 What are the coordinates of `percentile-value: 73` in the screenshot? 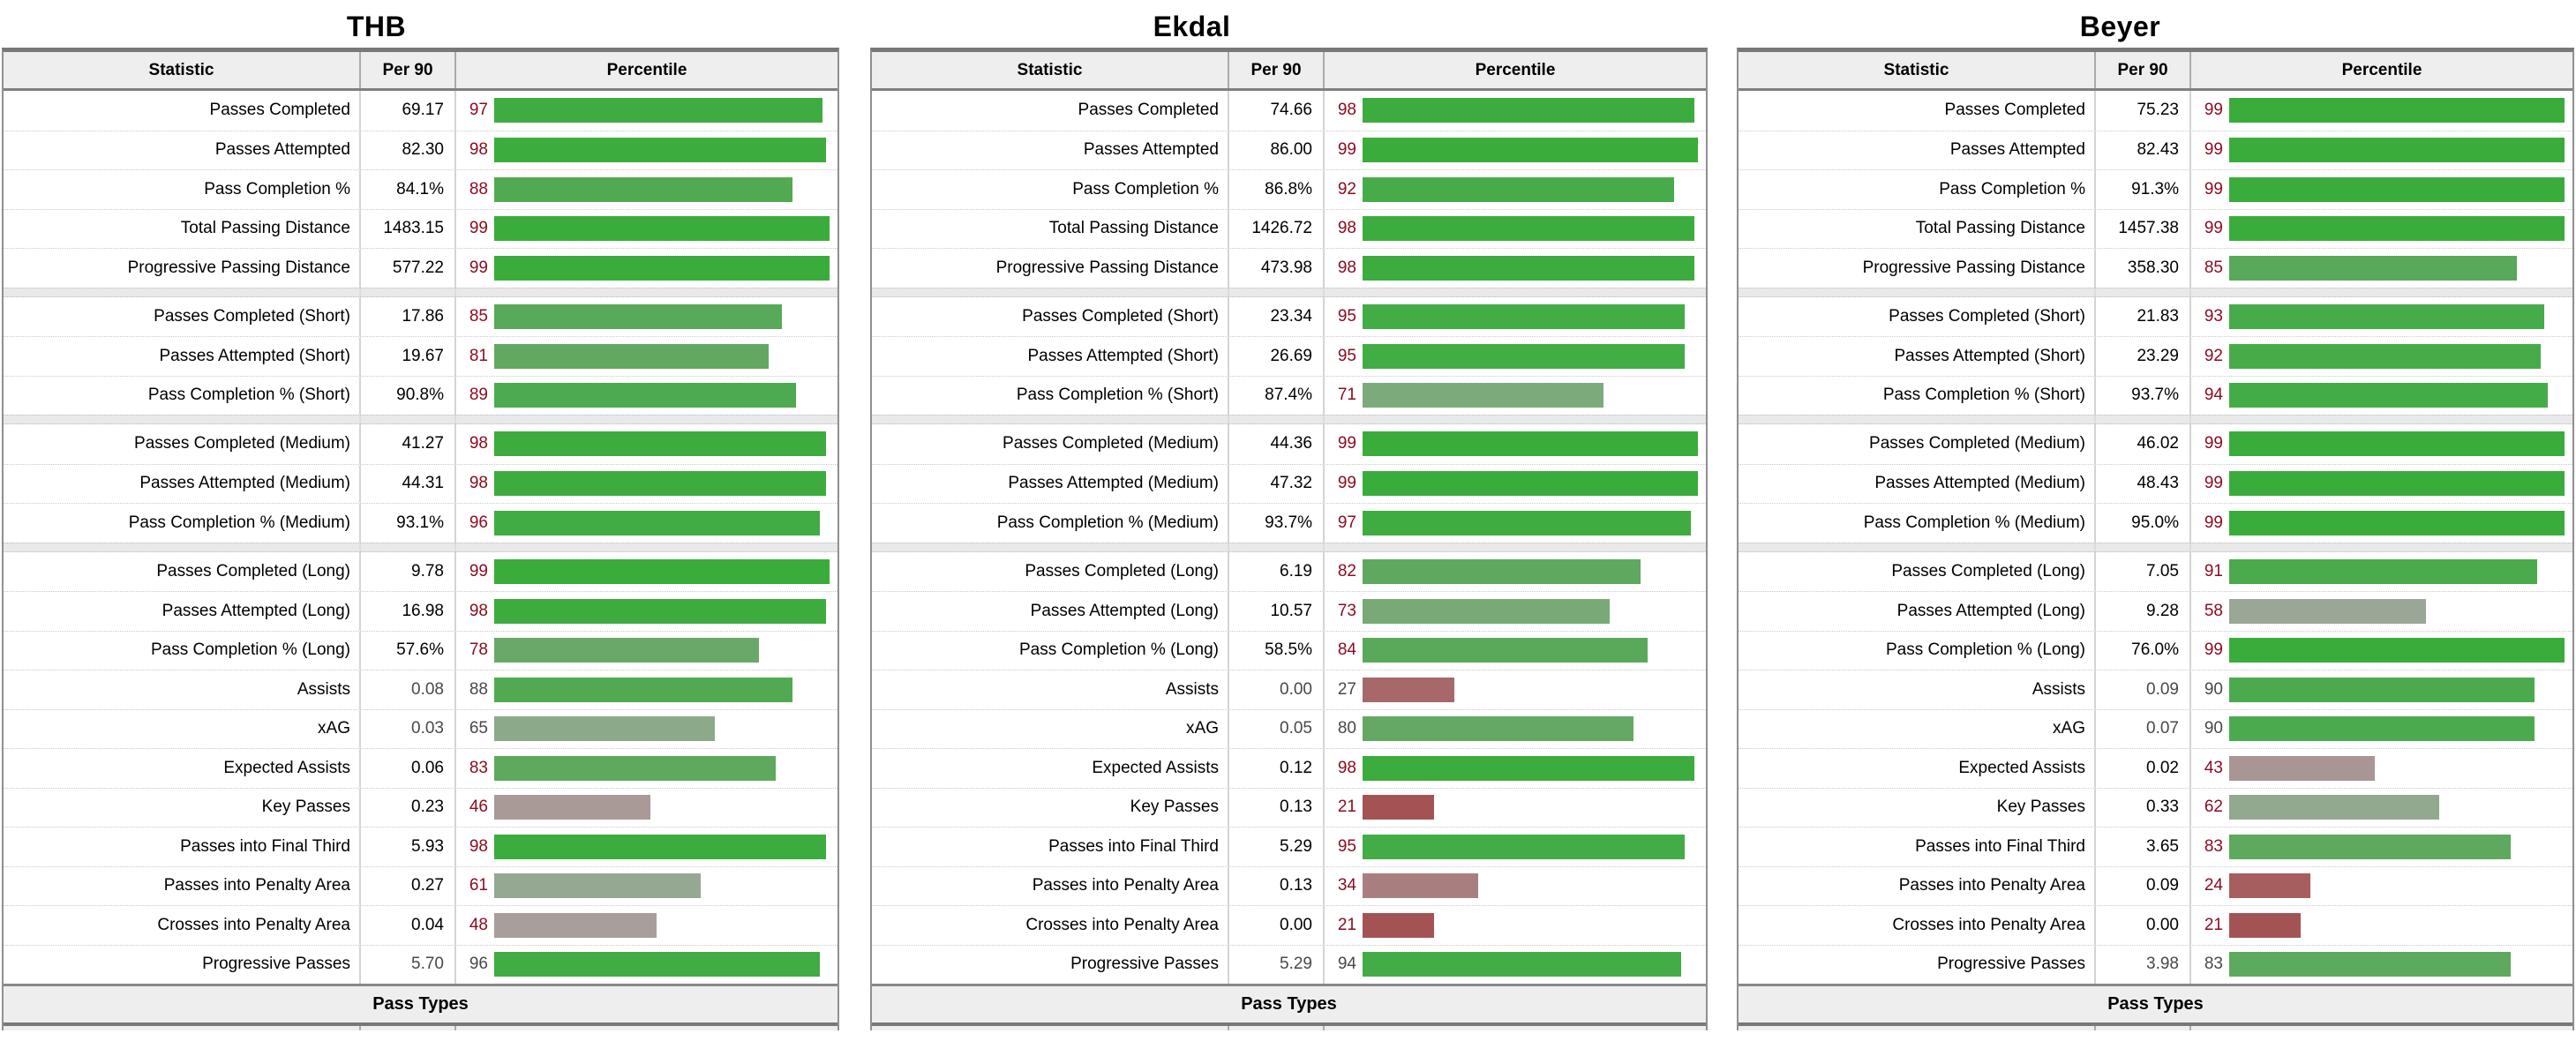 It's located at (1346, 611).